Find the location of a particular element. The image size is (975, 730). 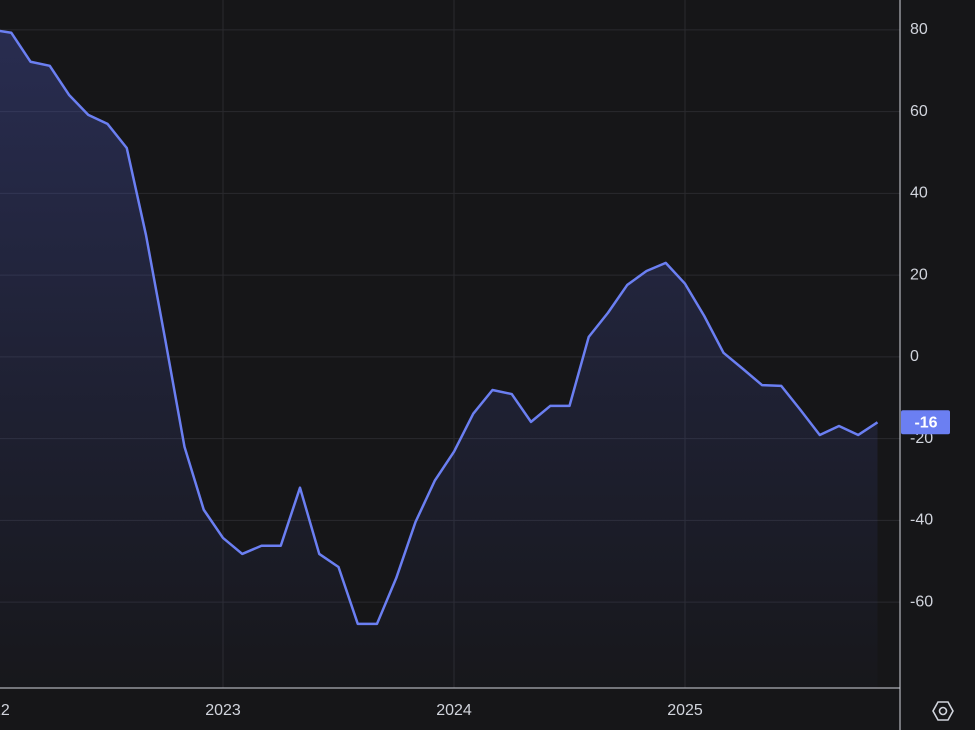

y-tick-label: -60 is located at coordinates (921, 601).